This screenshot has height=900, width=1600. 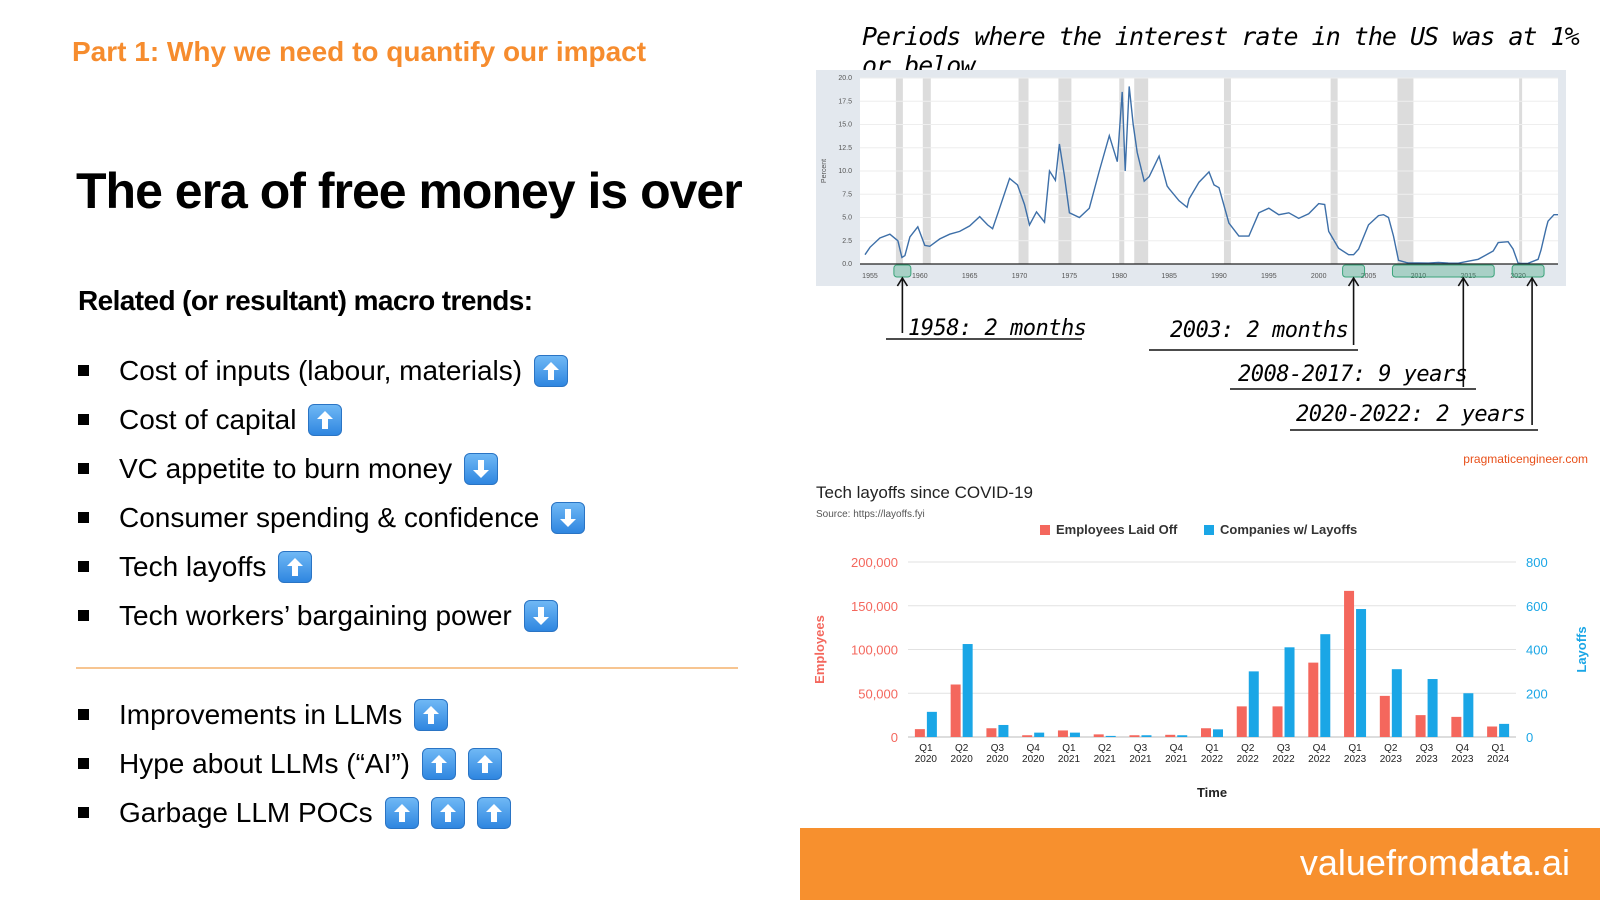 I want to click on trends-subheading: Related (or resultant) macro trends:, so click(x=305, y=300).